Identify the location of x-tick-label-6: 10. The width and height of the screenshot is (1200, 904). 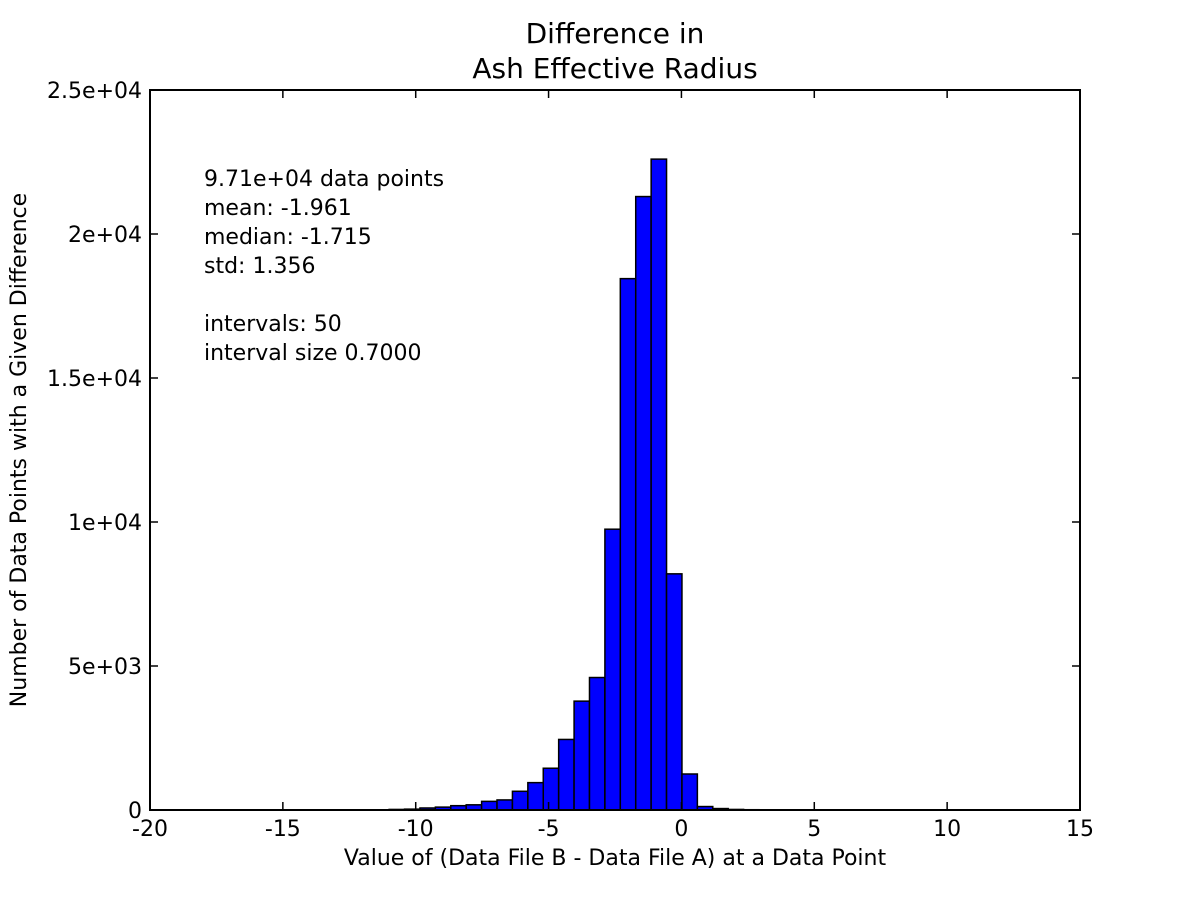
(947, 829).